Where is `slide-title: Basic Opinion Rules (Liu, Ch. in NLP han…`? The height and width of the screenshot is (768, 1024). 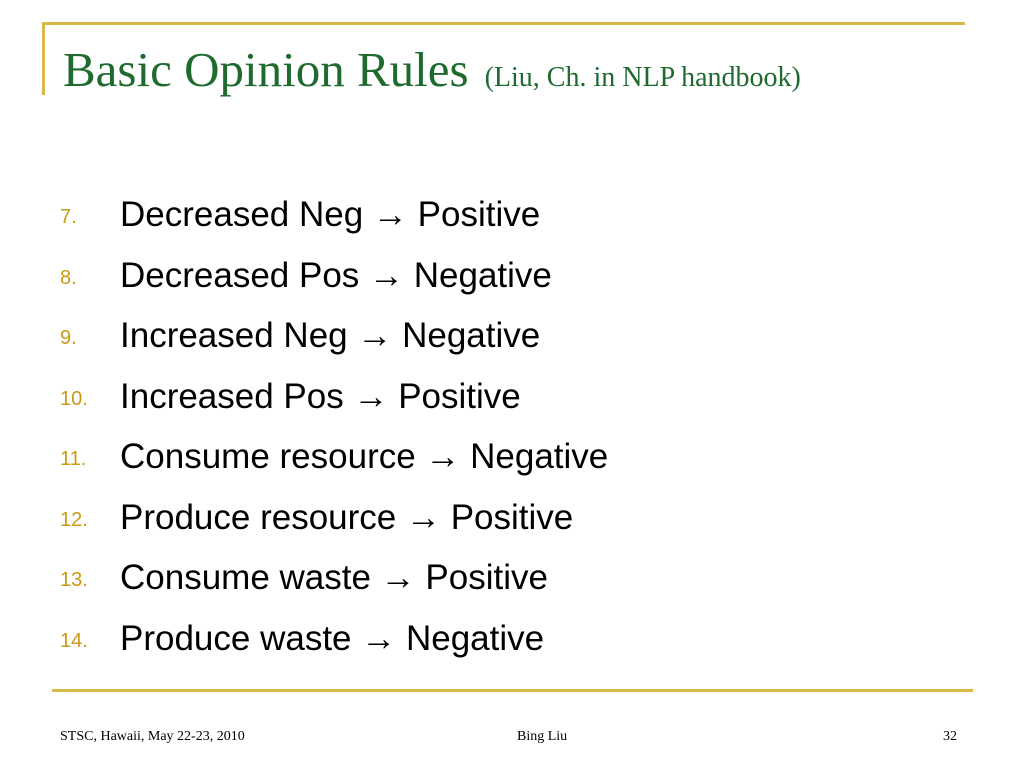 slide-title: Basic Opinion Rules (Liu, Ch. in NLP han… is located at coordinates (432, 69).